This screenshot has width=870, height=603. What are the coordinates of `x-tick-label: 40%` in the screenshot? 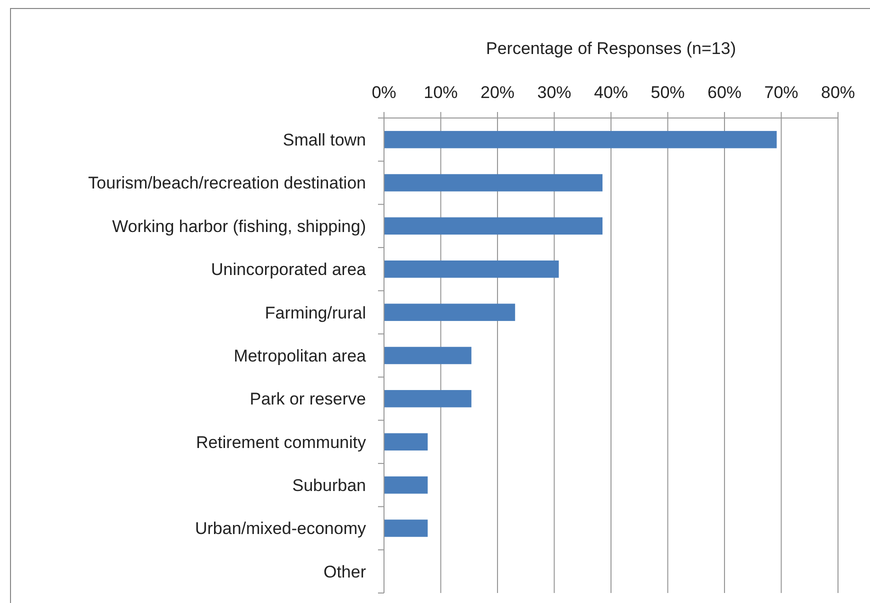 It's located at (611, 92).